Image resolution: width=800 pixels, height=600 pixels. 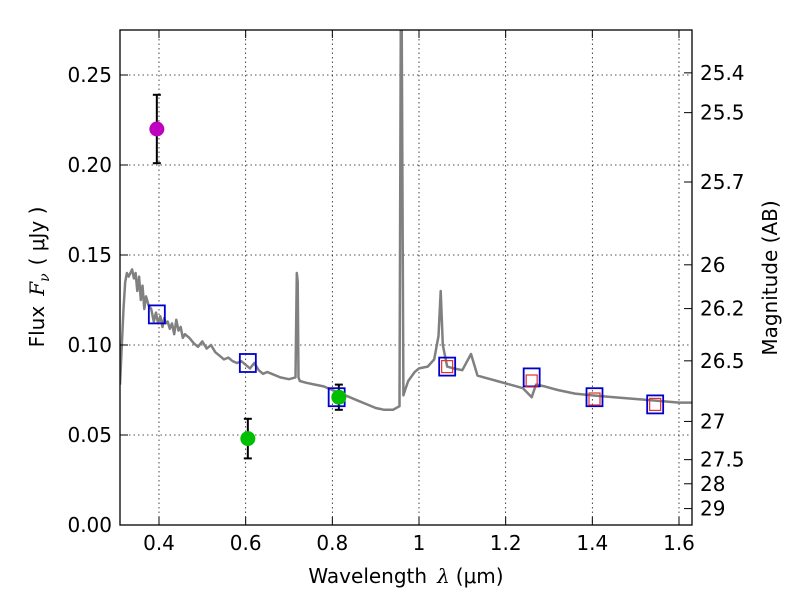 What do you see at coordinates (39, 277) in the screenshot?
I see `y-axis-title: FluxFν( μJy )` at bounding box center [39, 277].